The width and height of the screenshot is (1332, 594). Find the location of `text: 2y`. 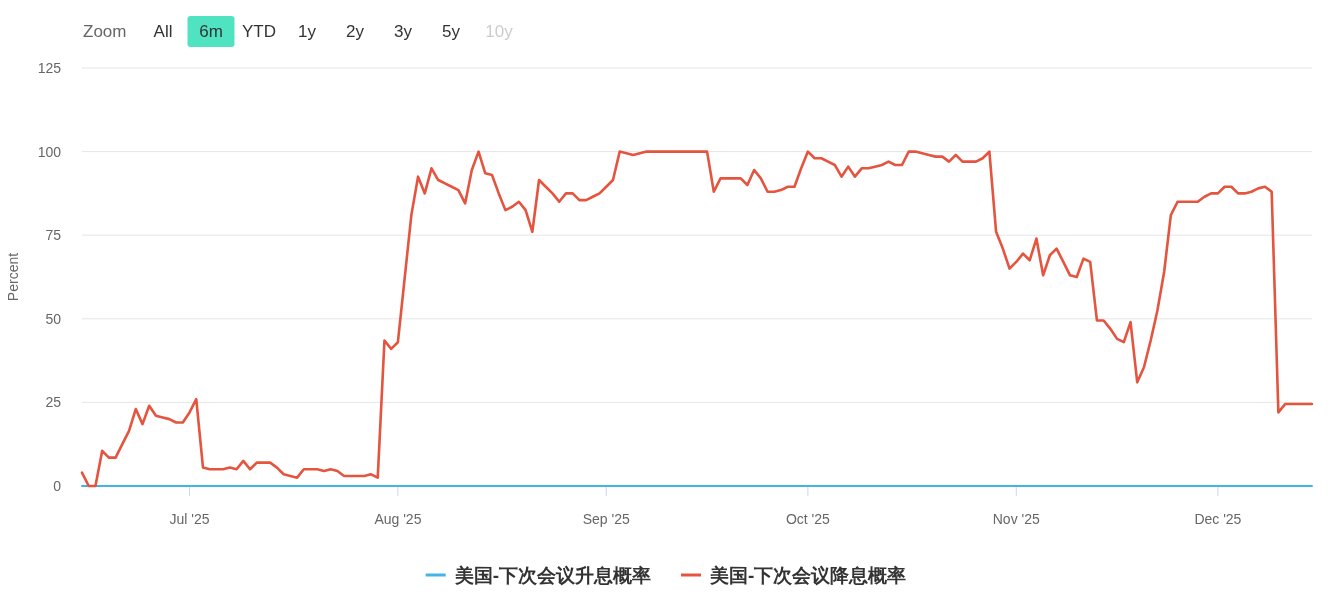

text: 2y is located at coordinates (355, 31).